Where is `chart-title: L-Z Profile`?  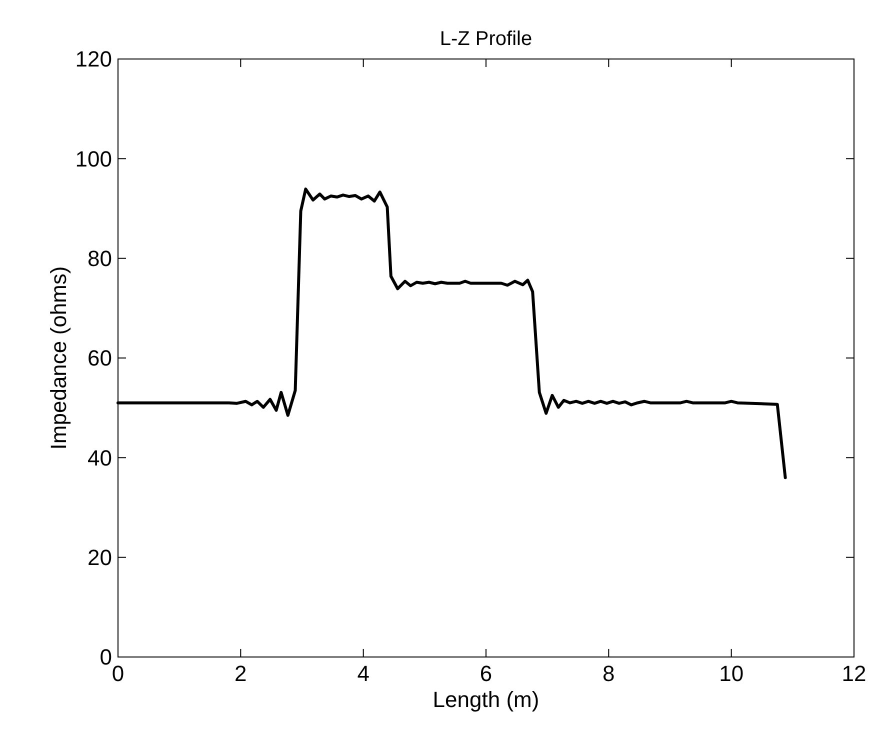
chart-title: L-Z Profile is located at coordinates (486, 39).